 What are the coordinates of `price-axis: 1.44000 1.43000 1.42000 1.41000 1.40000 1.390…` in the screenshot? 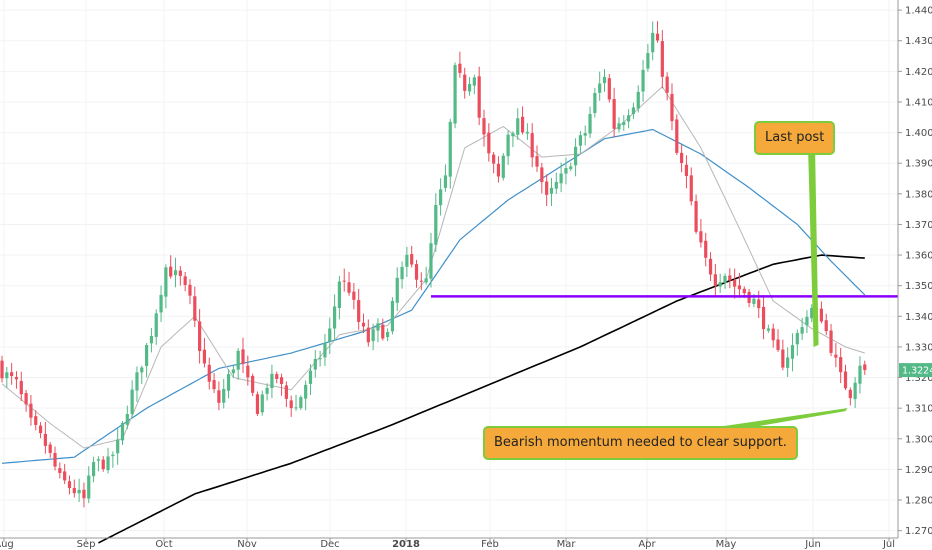 It's located at (915, 272).